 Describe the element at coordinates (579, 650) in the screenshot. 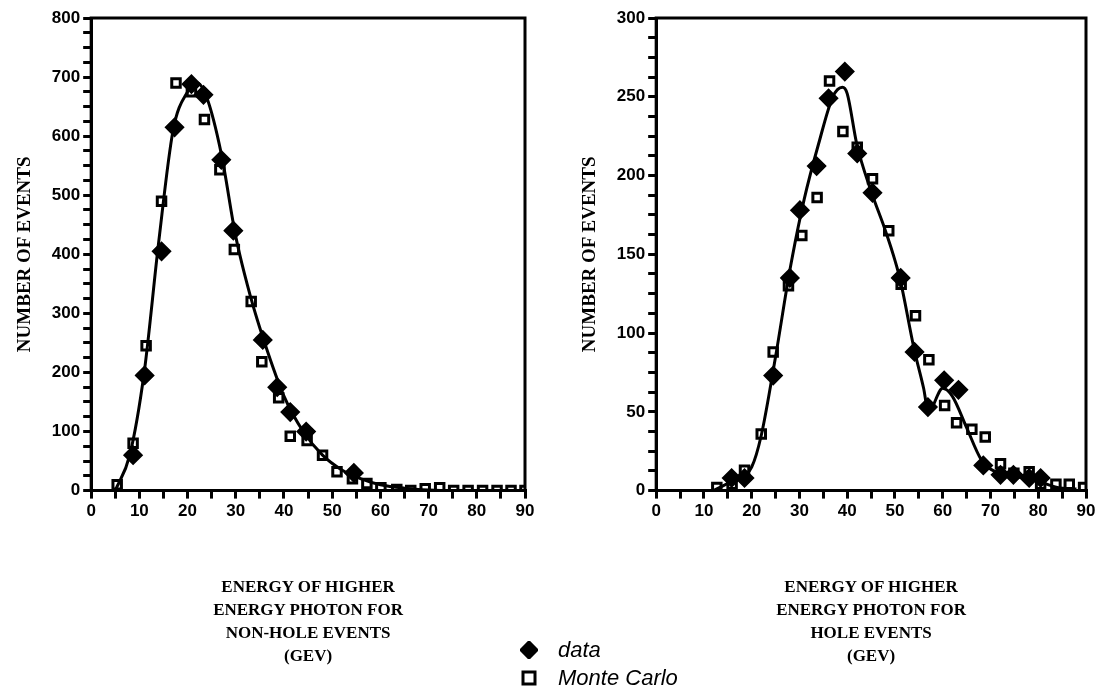

I see `legend-label: data` at that location.